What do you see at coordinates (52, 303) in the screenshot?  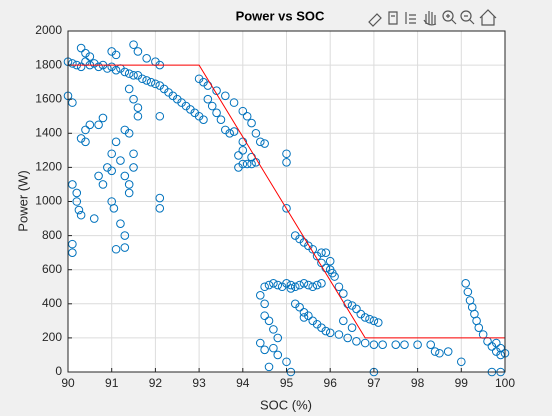 I see `y-tick-label: 400` at bounding box center [52, 303].